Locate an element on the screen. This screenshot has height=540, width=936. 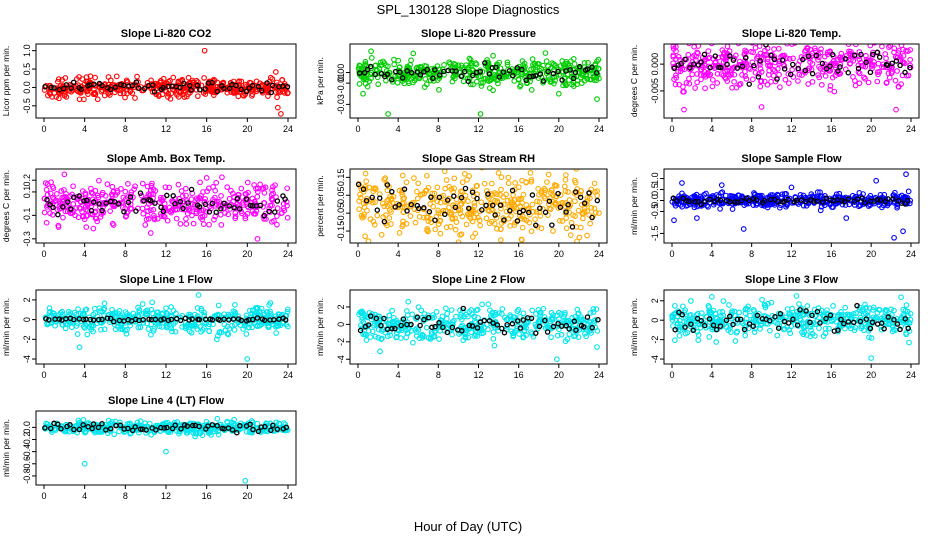
y-tick-label: 0.05 is located at coordinates (341, 195).